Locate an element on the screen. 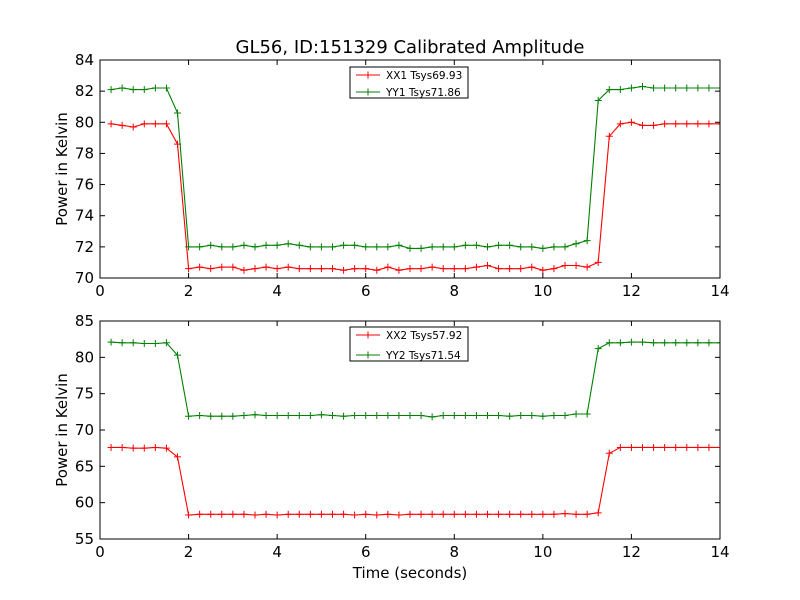 Image resolution: width=800 pixels, height=600 pixels. legend: XX1 Tsys69.93 YY1 Tsys71.86 is located at coordinates (409, 82).